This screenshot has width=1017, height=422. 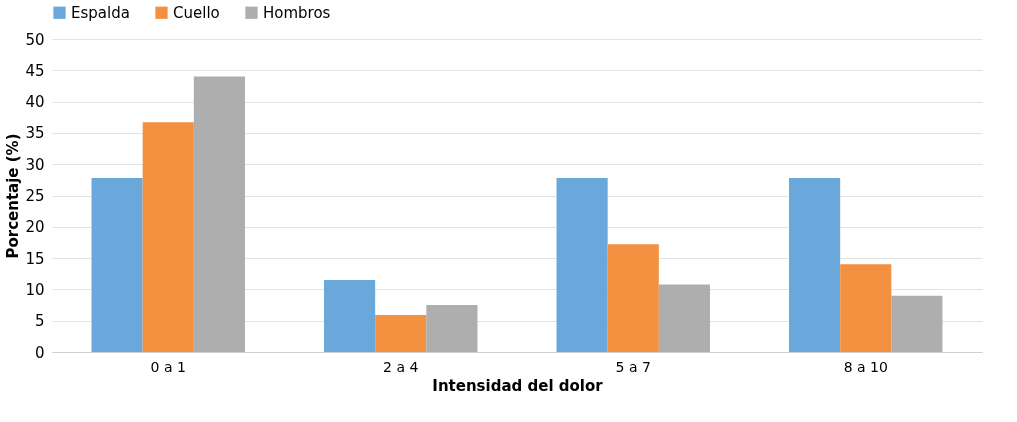 What do you see at coordinates (35, 258) in the screenshot?
I see `y-tick-label: 15` at bounding box center [35, 258].